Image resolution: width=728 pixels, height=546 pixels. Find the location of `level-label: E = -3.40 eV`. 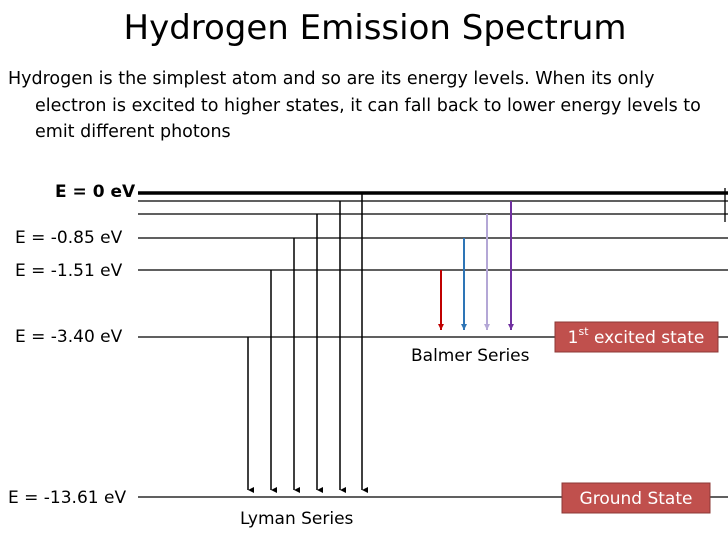

level-label: E = -3.40 eV is located at coordinates (69, 337).